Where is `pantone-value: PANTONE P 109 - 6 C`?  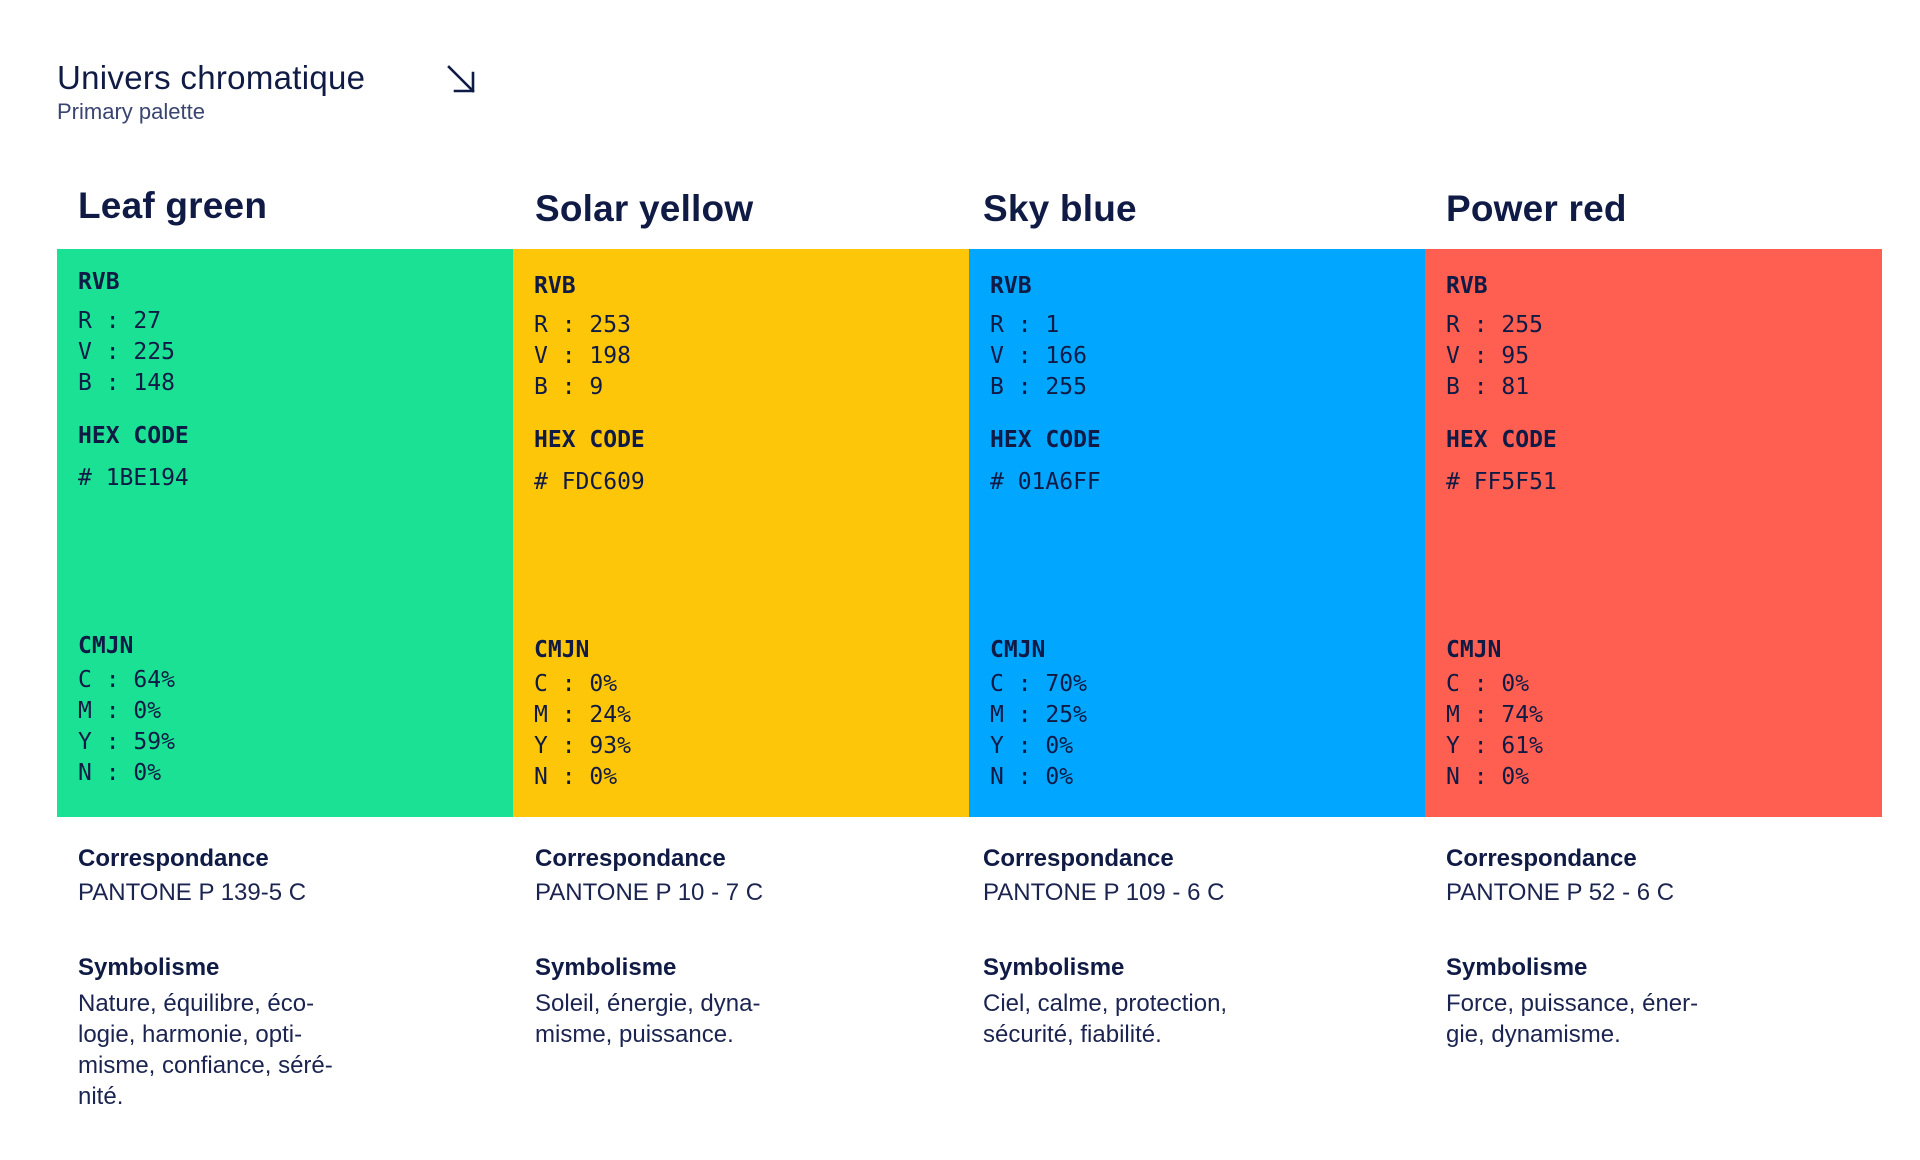
pantone-value: PANTONE P 109 - 6 C is located at coordinates (1104, 892).